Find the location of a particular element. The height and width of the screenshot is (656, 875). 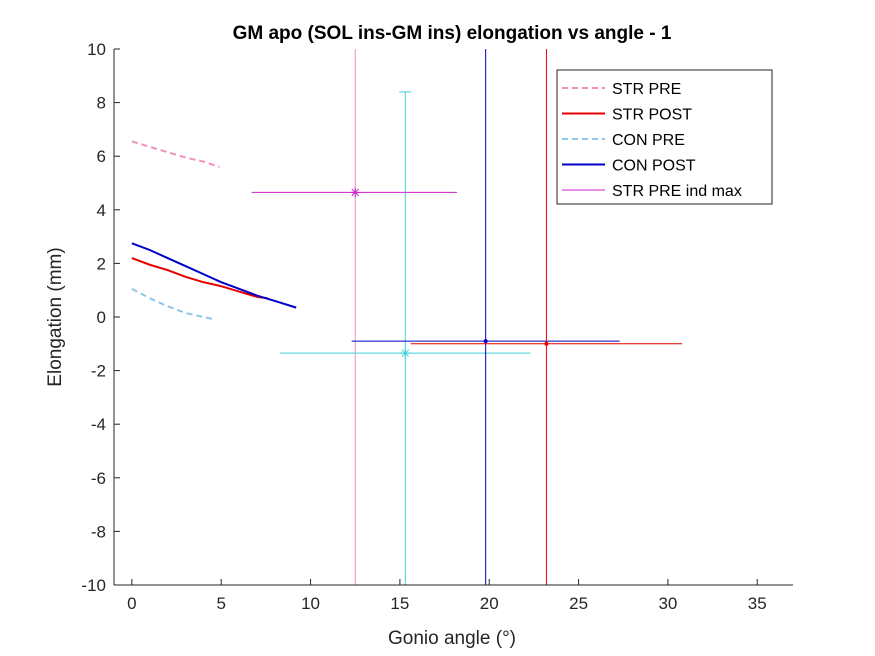

x-axis-label: Gonio angle (°) is located at coordinates (452, 638).